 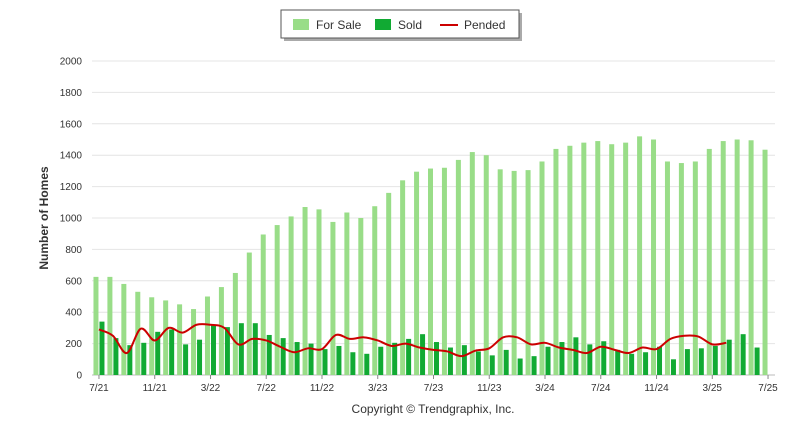 What do you see at coordinates (71, 187) in the screenshot?
I see `y-tick-label: 1200` at bounding box center [71, 187].